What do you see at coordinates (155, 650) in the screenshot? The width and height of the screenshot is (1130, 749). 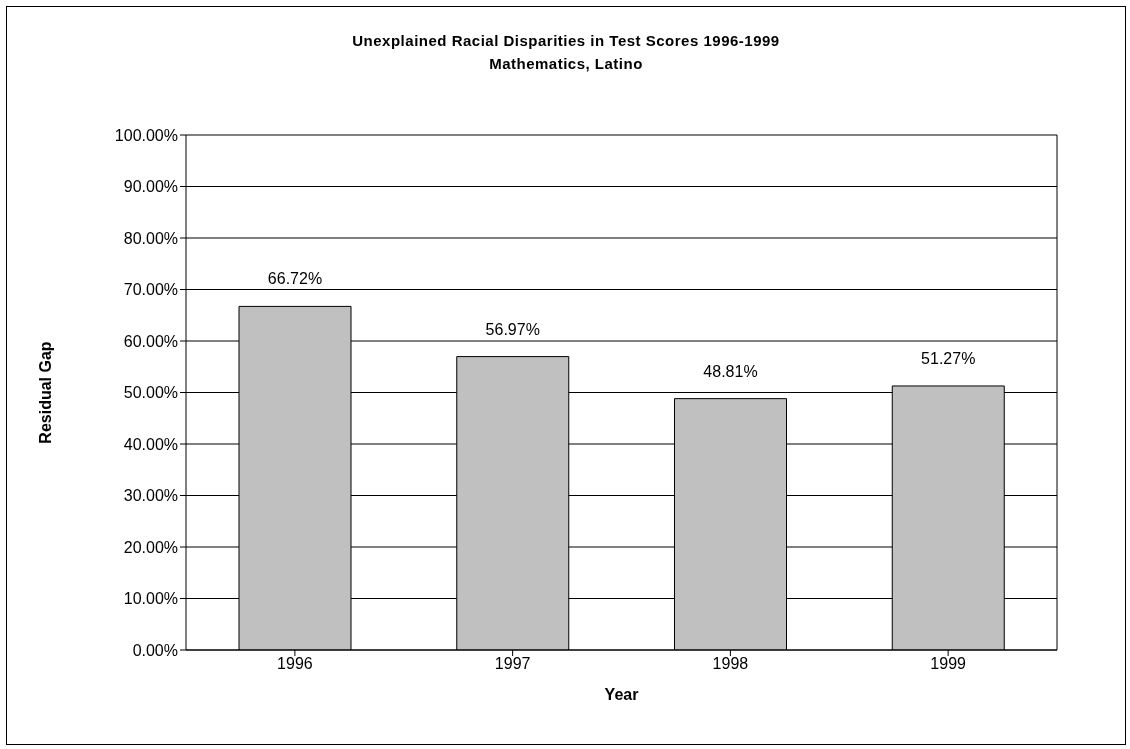 I see `y-tick-label: 0.00%` at bounding box center [155, 650].